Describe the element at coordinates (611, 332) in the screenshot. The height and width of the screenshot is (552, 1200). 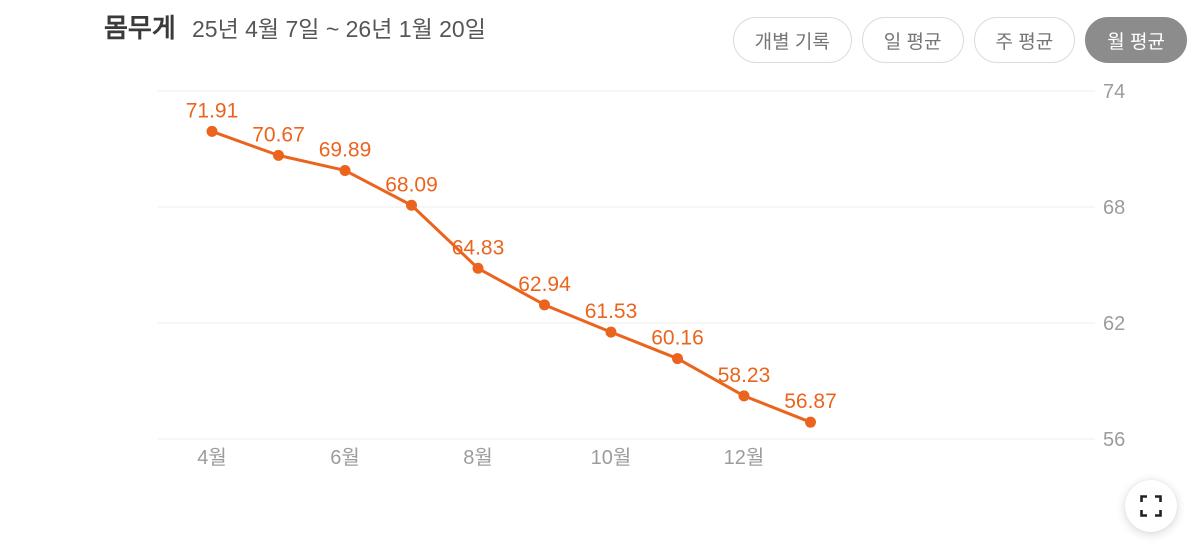
I see `data-point-10월` at that location.